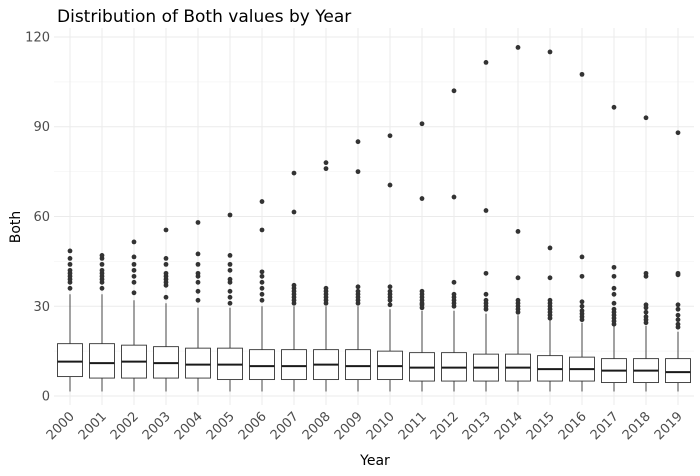  Describe the element at coordinates (445, 426) in the screenshot. I see `x-tick-label: 2012` at that location.